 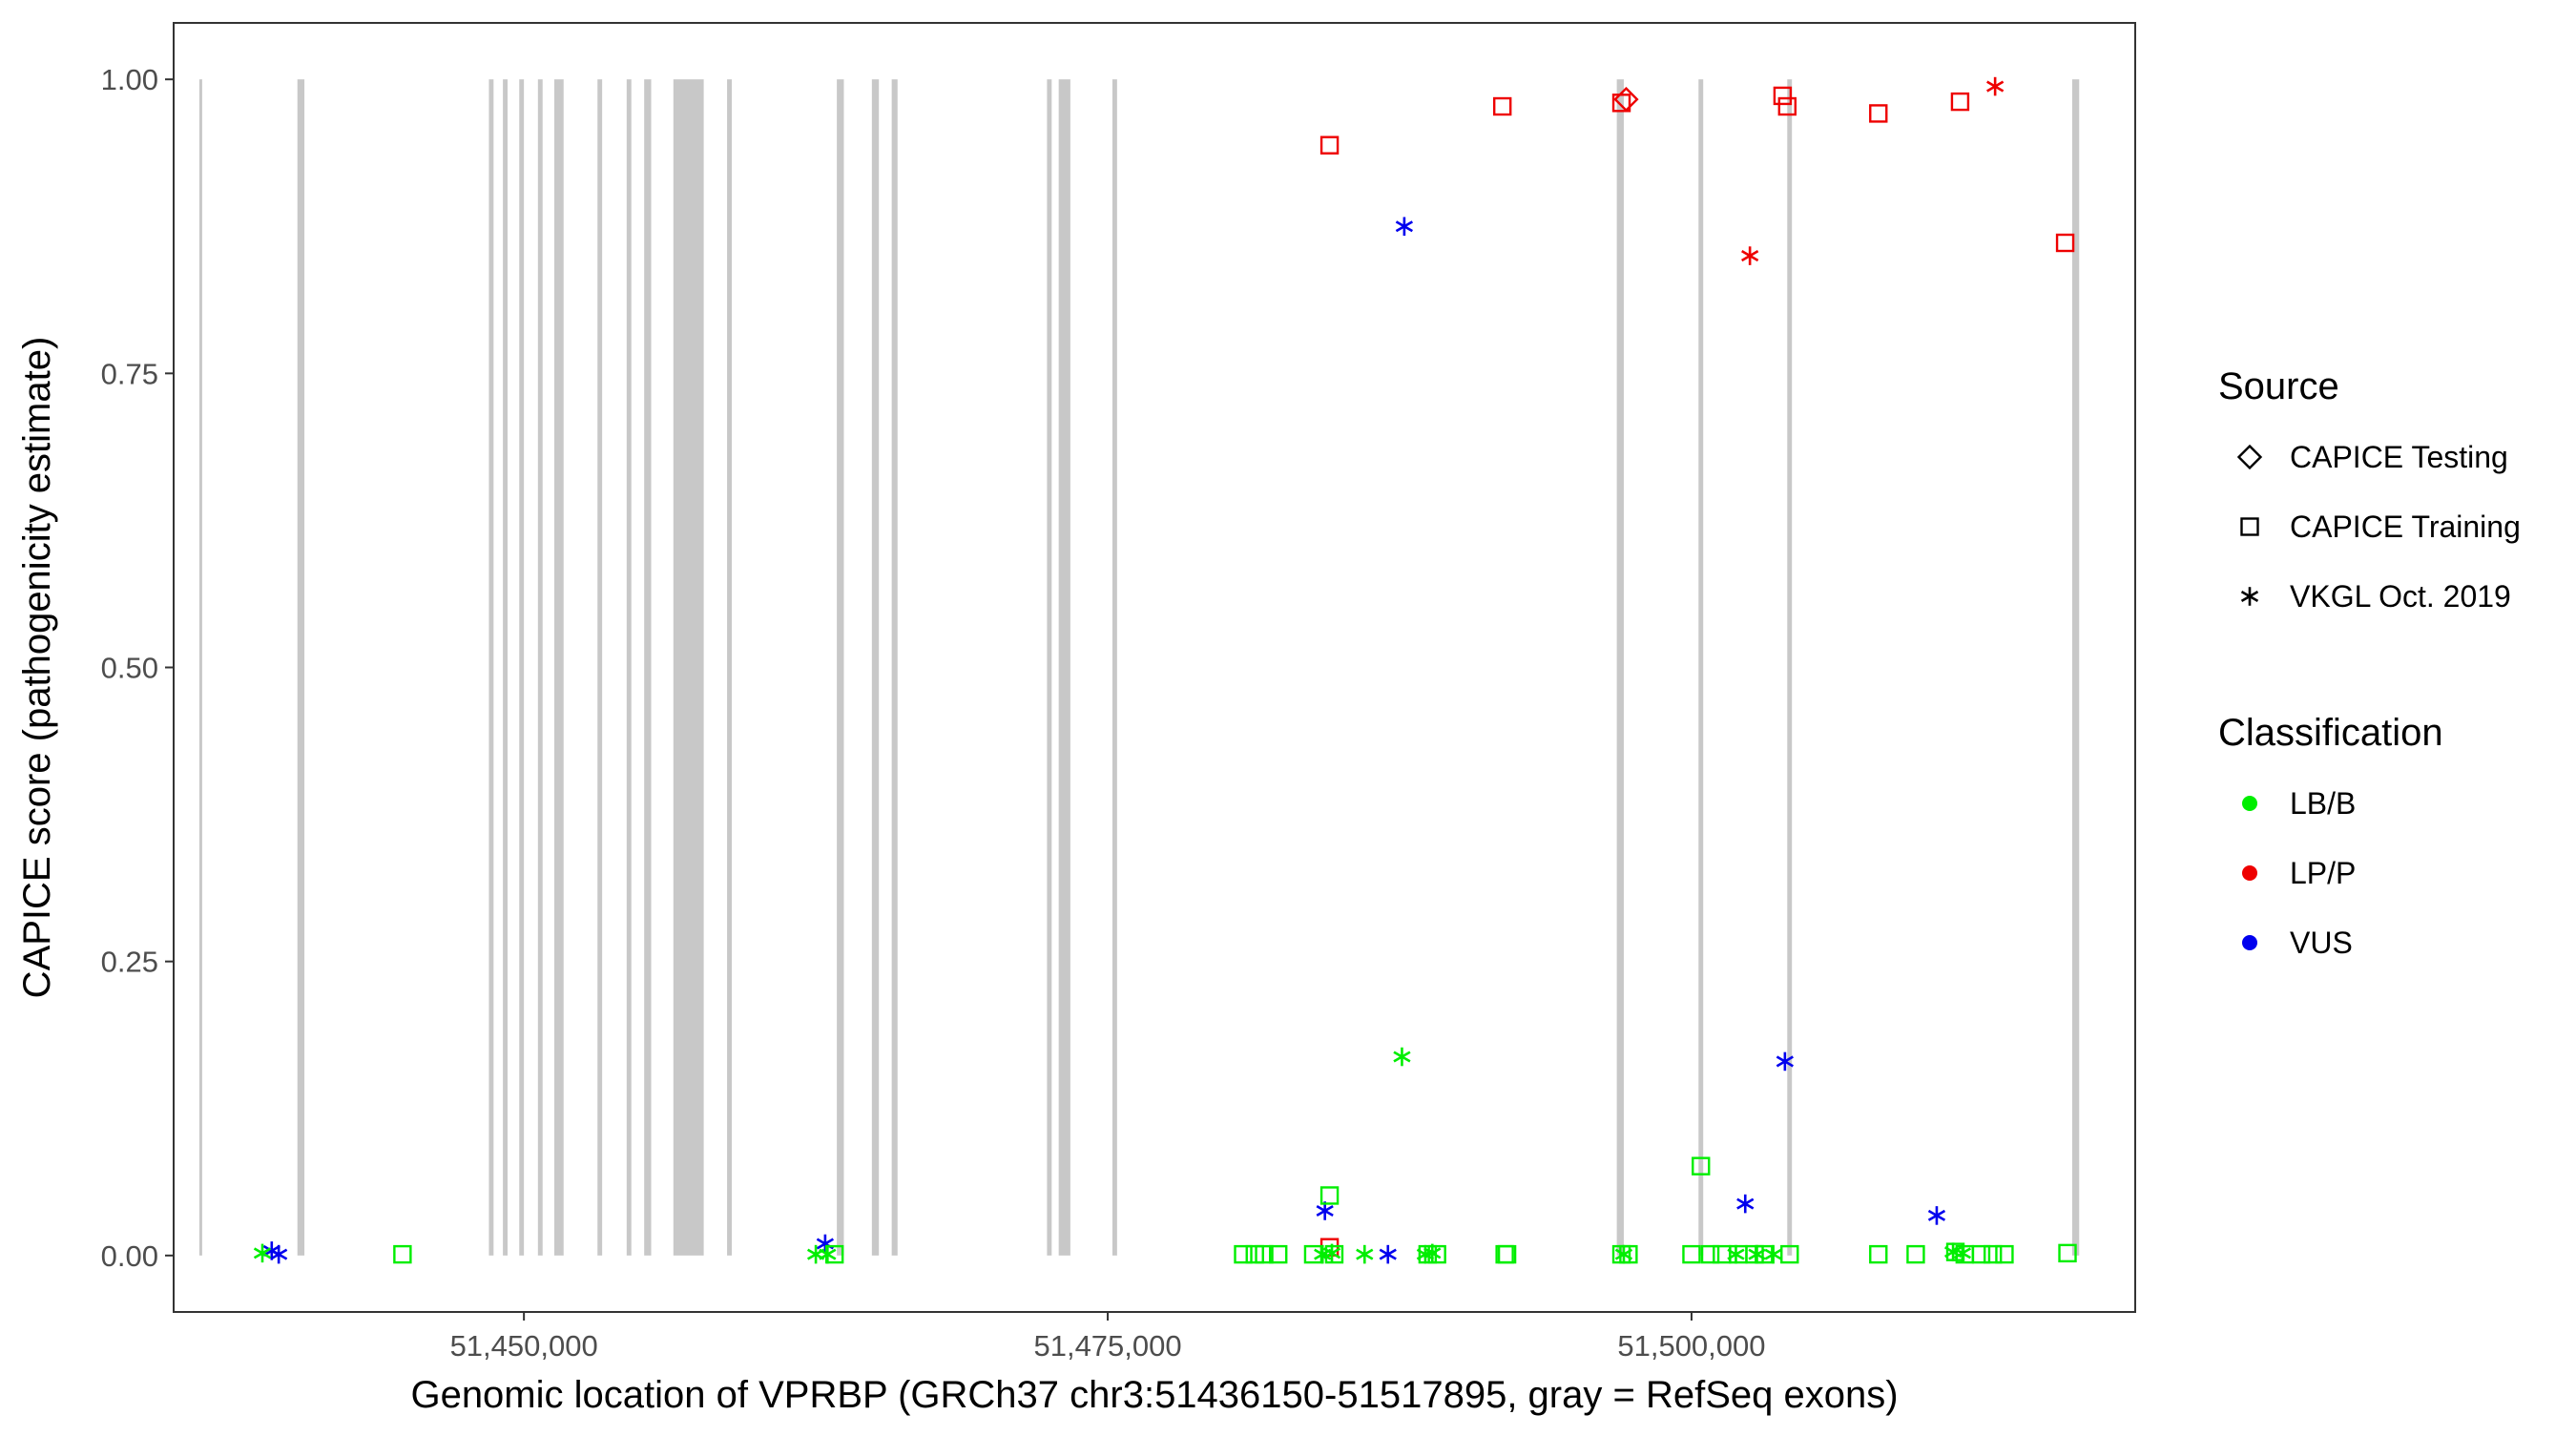 What do you see at coordinates (129, 373) in the screenshot?
I see `y-tick-label: 0.75` at bounding box center [129, 373].